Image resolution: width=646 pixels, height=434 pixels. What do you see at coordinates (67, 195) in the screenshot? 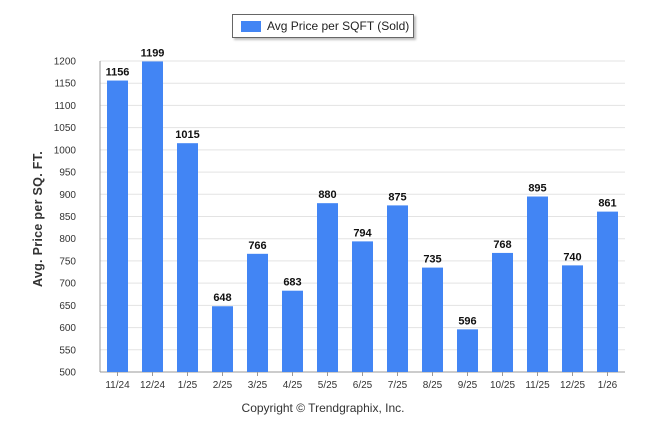
I see `y-tick-label: 900` at bounding box center [67, 195].